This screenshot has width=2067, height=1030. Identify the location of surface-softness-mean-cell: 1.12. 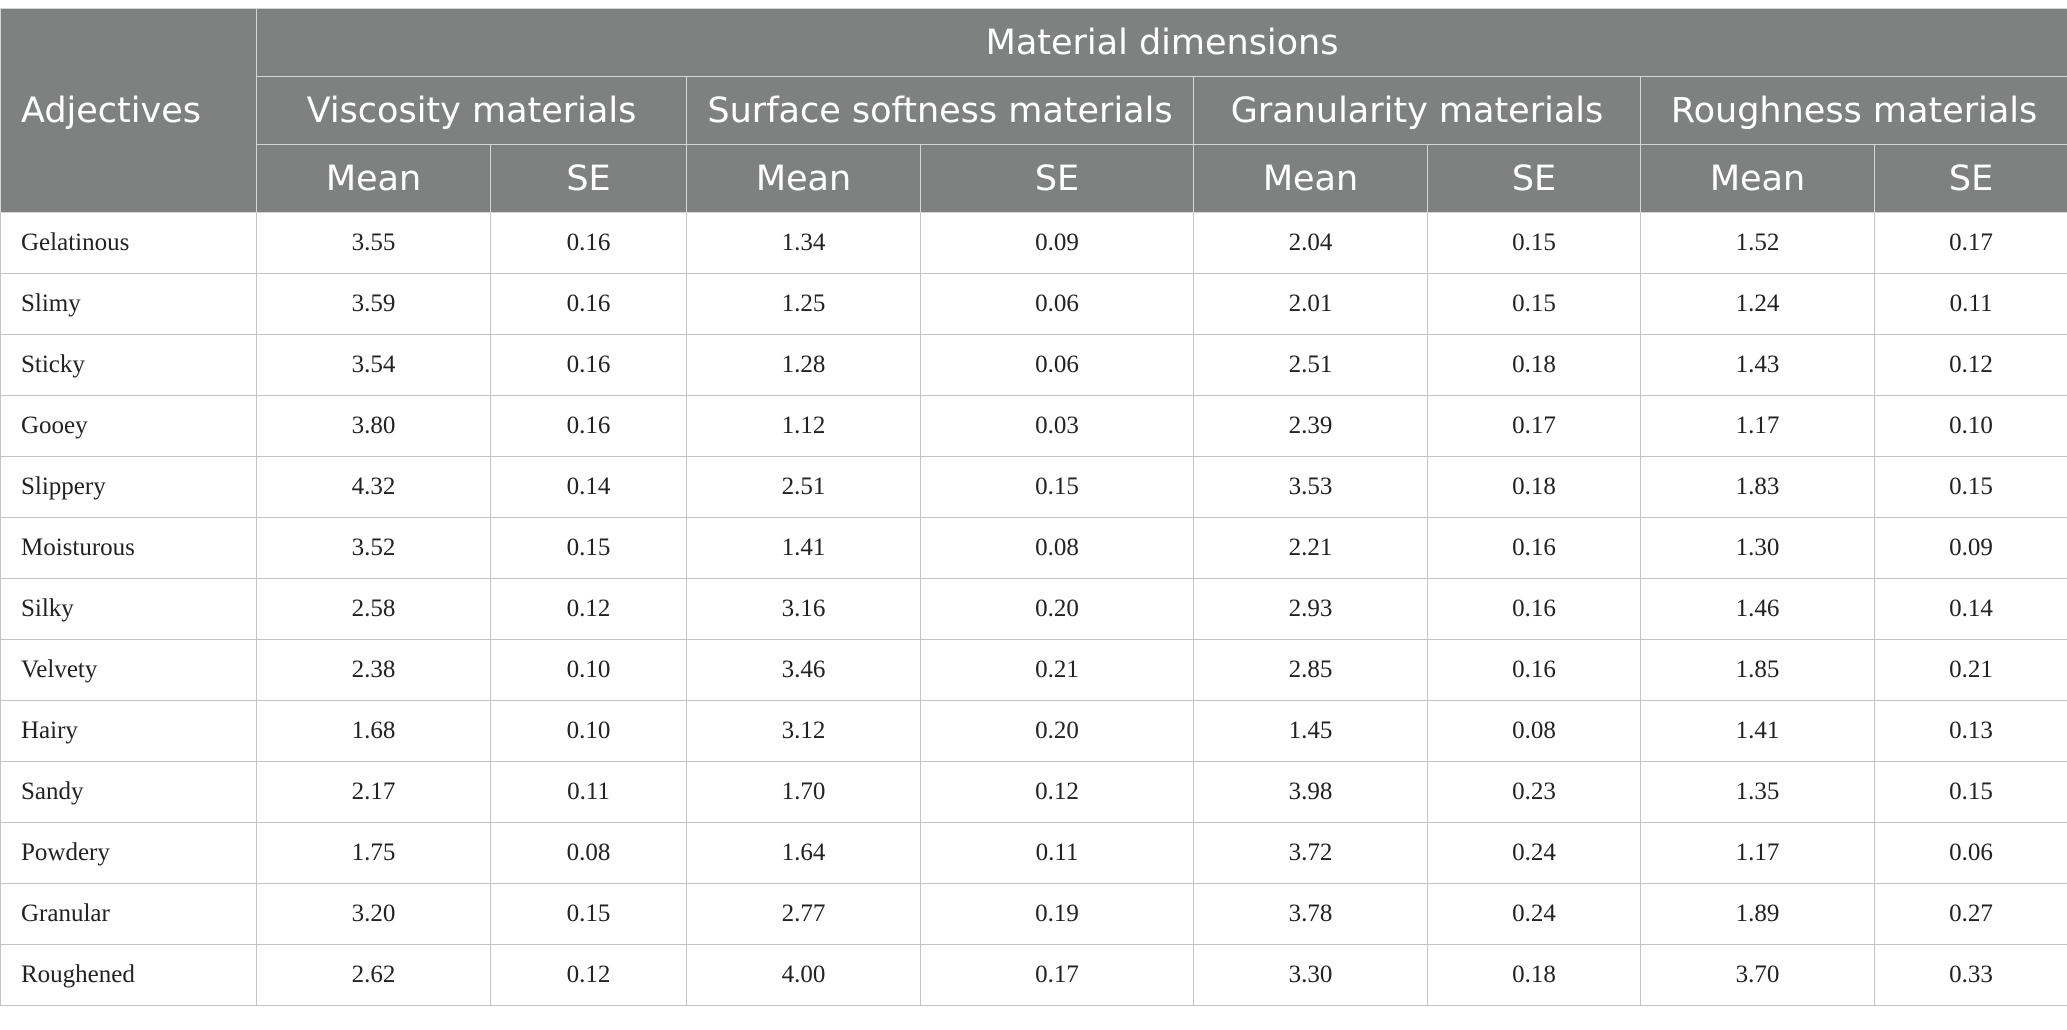
(803, 426).